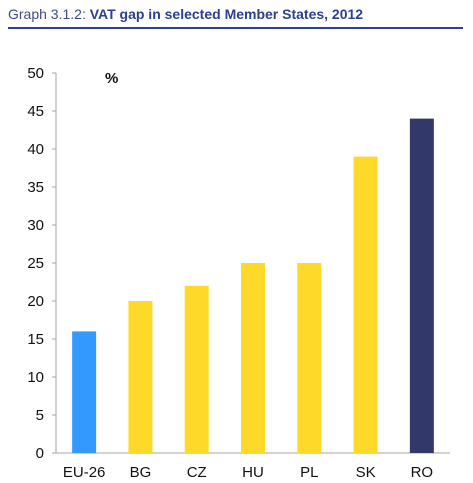  What do you see at coordinates (253, 472) in the screenshot?
I see `x-tick-label: HU` at bounding box center [253, 472].